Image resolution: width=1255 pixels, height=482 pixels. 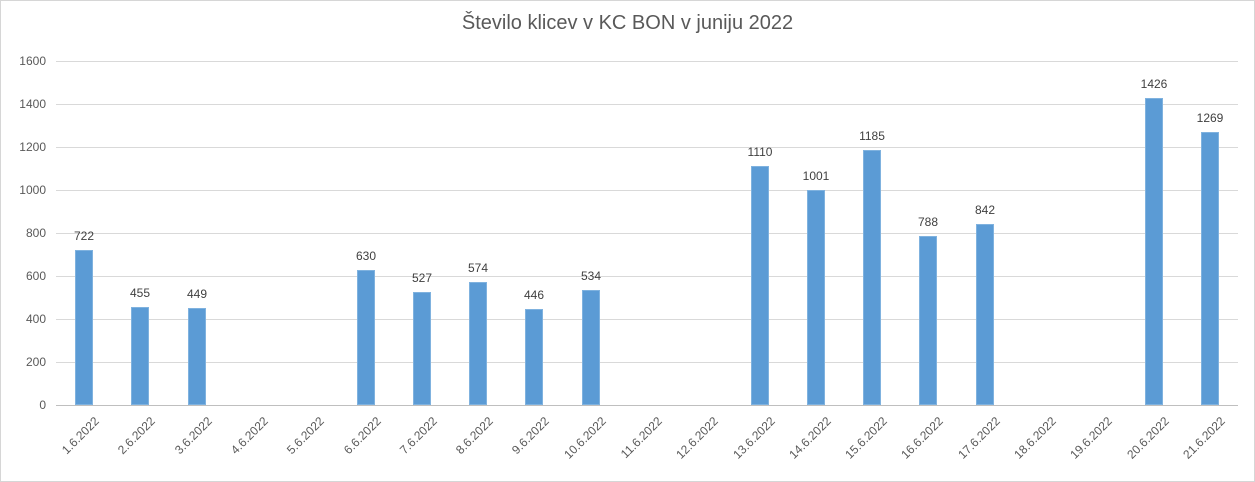 What do you see at coordinates (32, 61) in the screenshot?
I see `y-tick-label: 1600` at bounding box center [32, 61].